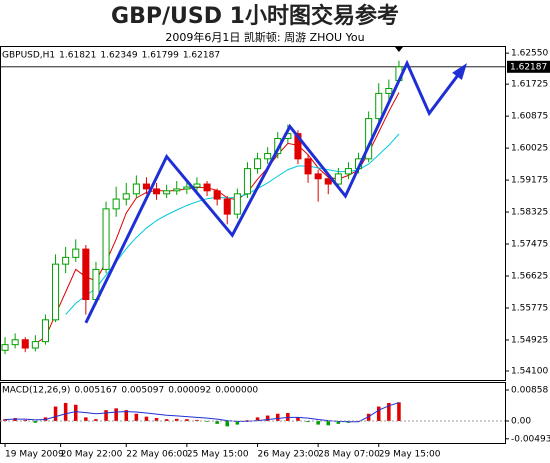  What do you see at coordinates (189, 391) in the screenshot?
I see `macd-header-value: 0.000092` at bounding box center [189, 391].